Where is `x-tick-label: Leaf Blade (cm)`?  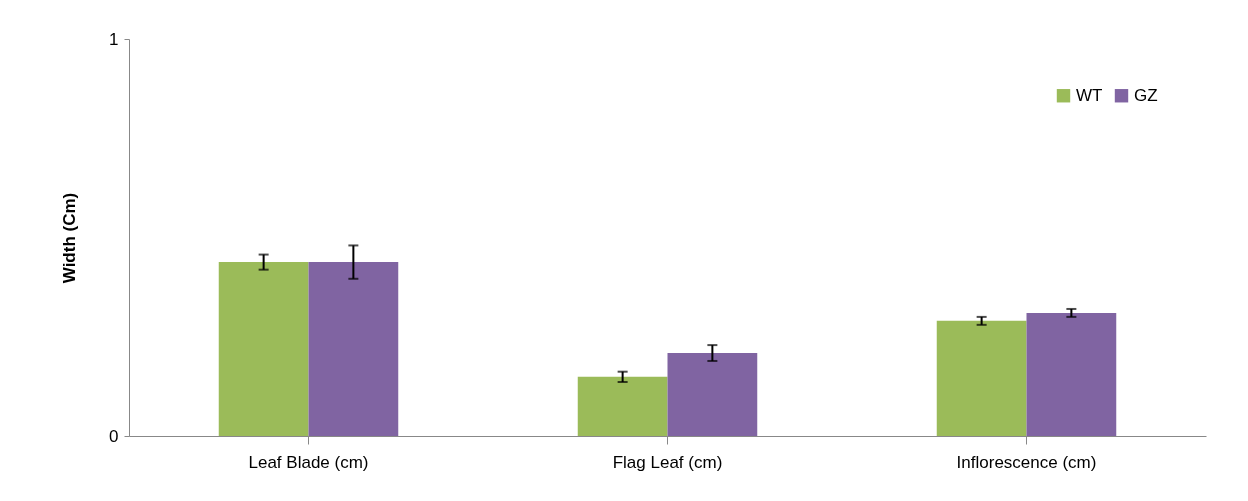 x-tick-label: Leaf Blade (cm) is located at coordinates (308, 462).